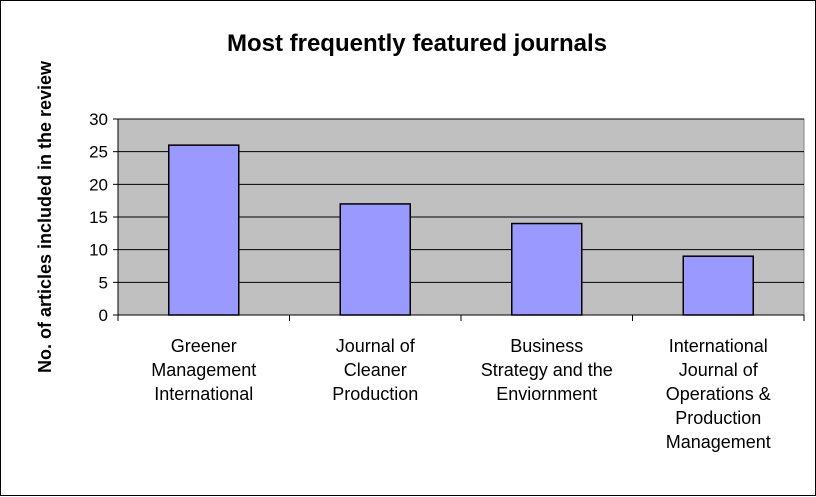  What do you see at coordinates (98, 119) in the screenshot?
I see `y-tick-label: 30` at bounding box center [98, 119].